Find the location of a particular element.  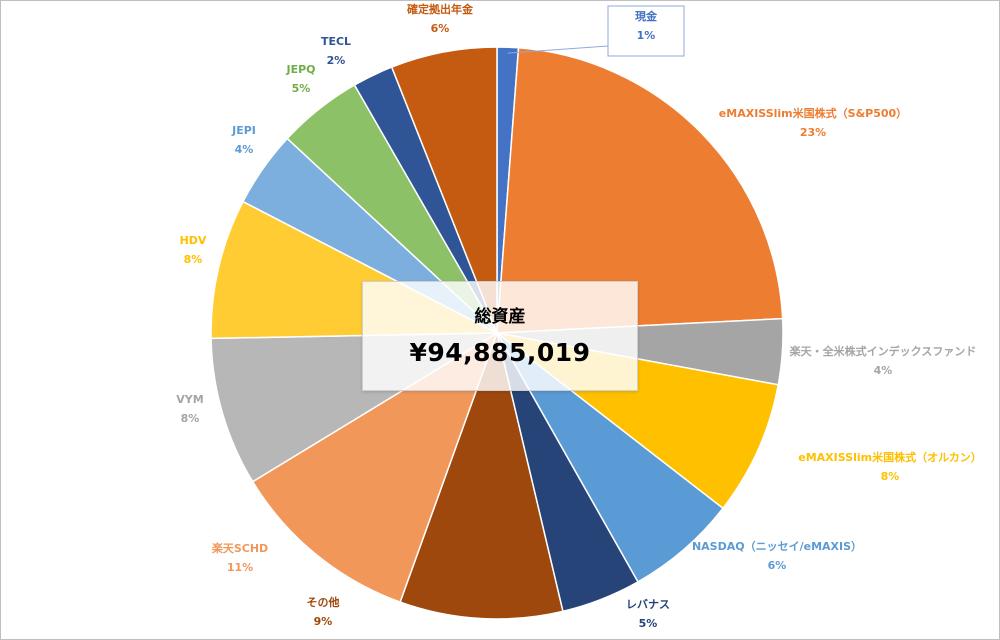

slice-name-label: TECL is located at coordinates (336, 41).